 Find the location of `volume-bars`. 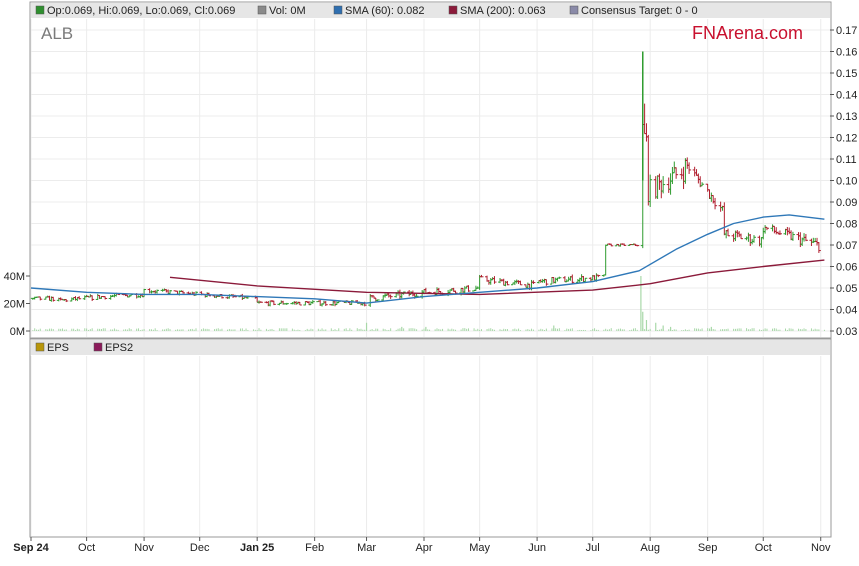

volume-bars is located at coordinates (428, 303).